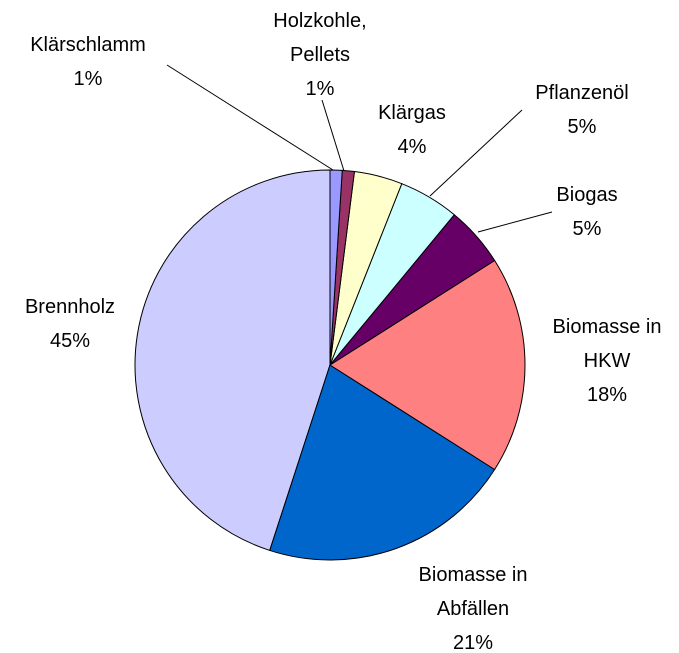 The image size is (679, 653). Describe the element at coordinates (575, 110) in the screenshot. I see `slice-label: Pflanzenöl 5%` at that location.